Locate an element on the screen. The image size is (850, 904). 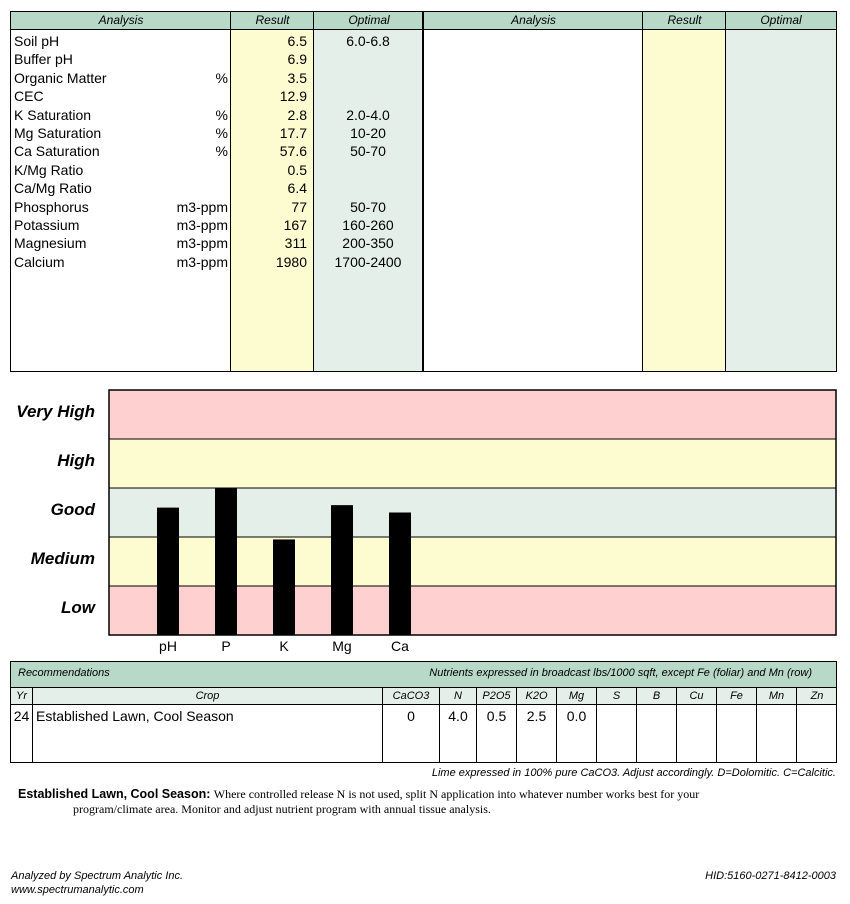
level-label: Very High is located at coordinates (55, 411).